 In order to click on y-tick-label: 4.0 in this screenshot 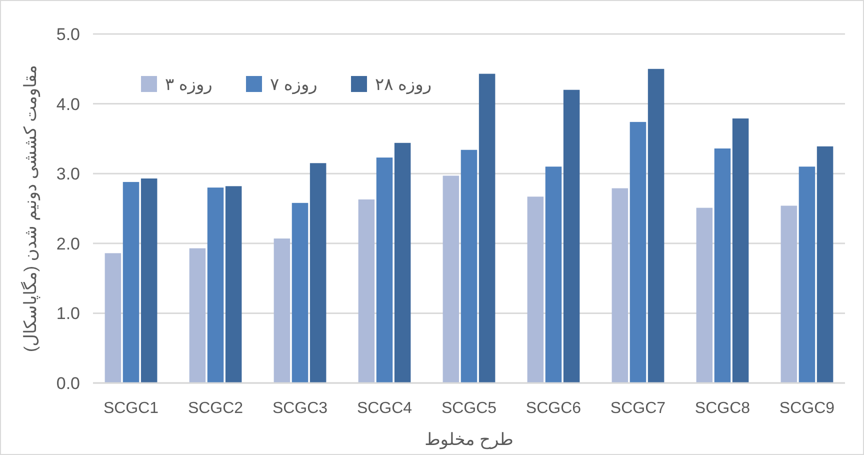, I will do `click(68, 104)`.